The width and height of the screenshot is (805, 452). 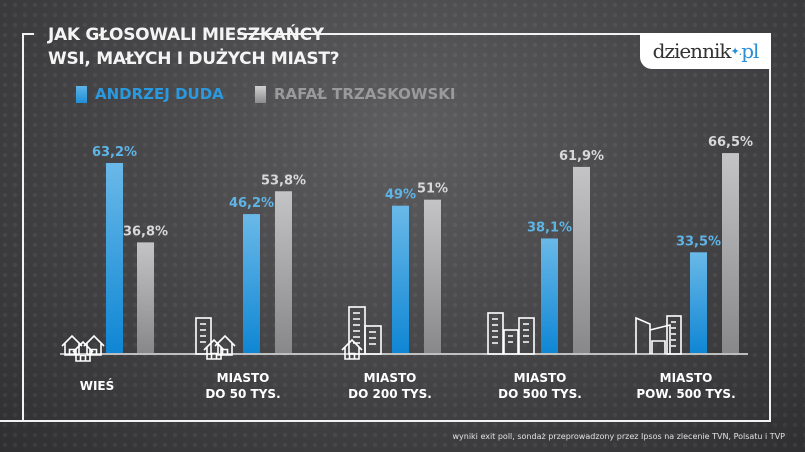 I want to click on title-line-1: JAK GŁOSOWALI MIESZKAŃCY, so click(x=186, y=35).